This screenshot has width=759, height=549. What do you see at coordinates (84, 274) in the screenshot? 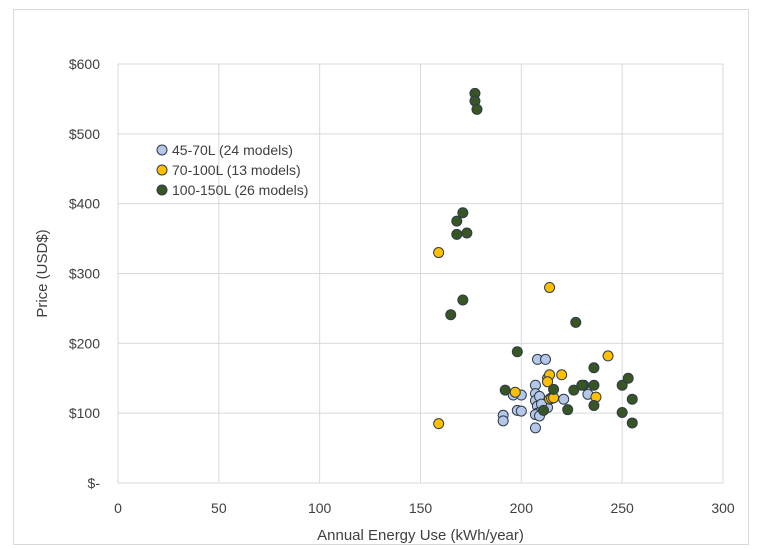
I see `y-tick-label: $300` at bounding box center [84, 274].